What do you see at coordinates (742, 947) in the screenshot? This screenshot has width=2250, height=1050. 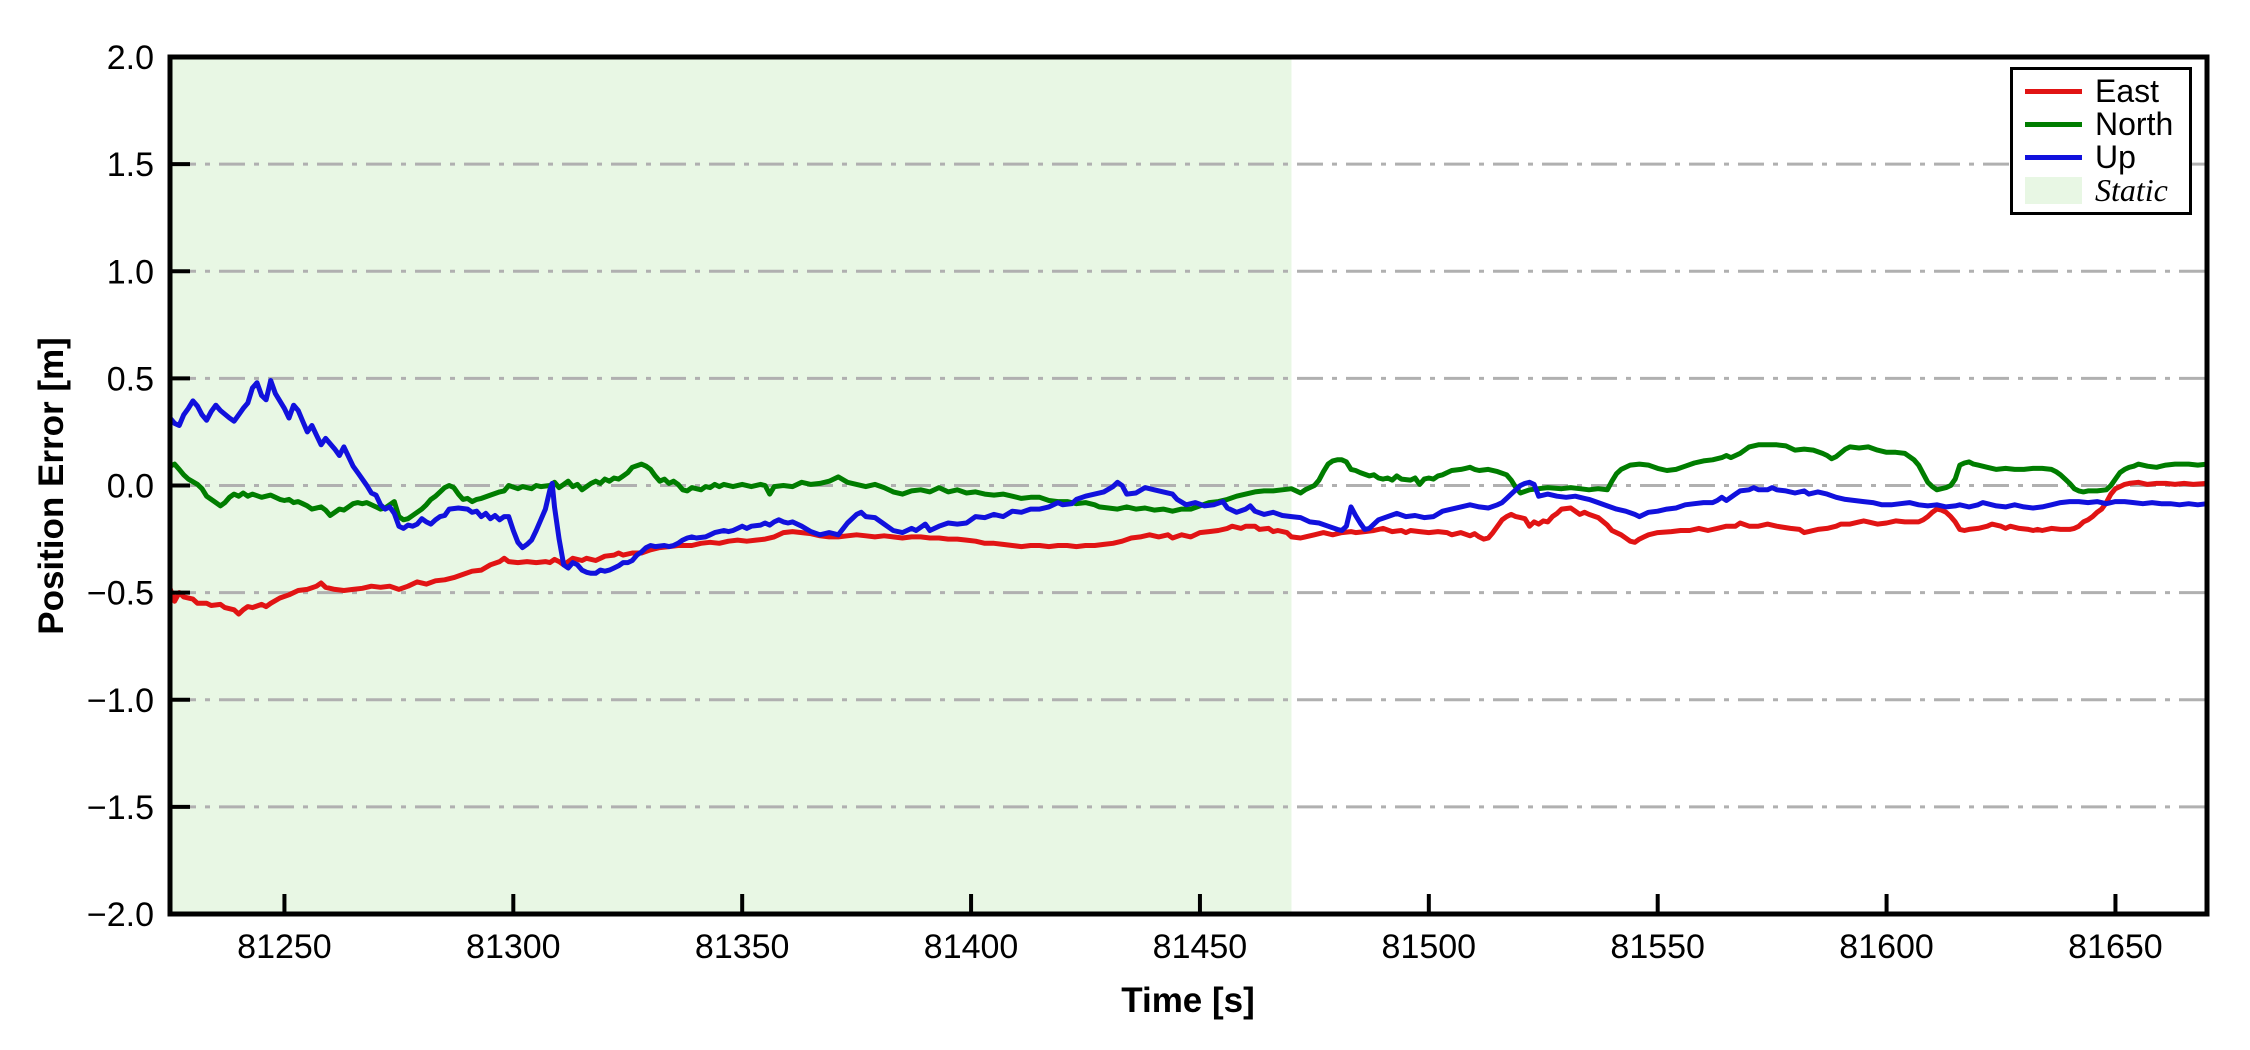 I see `x-tick-label: 81350` at bounding box center [742, 947].